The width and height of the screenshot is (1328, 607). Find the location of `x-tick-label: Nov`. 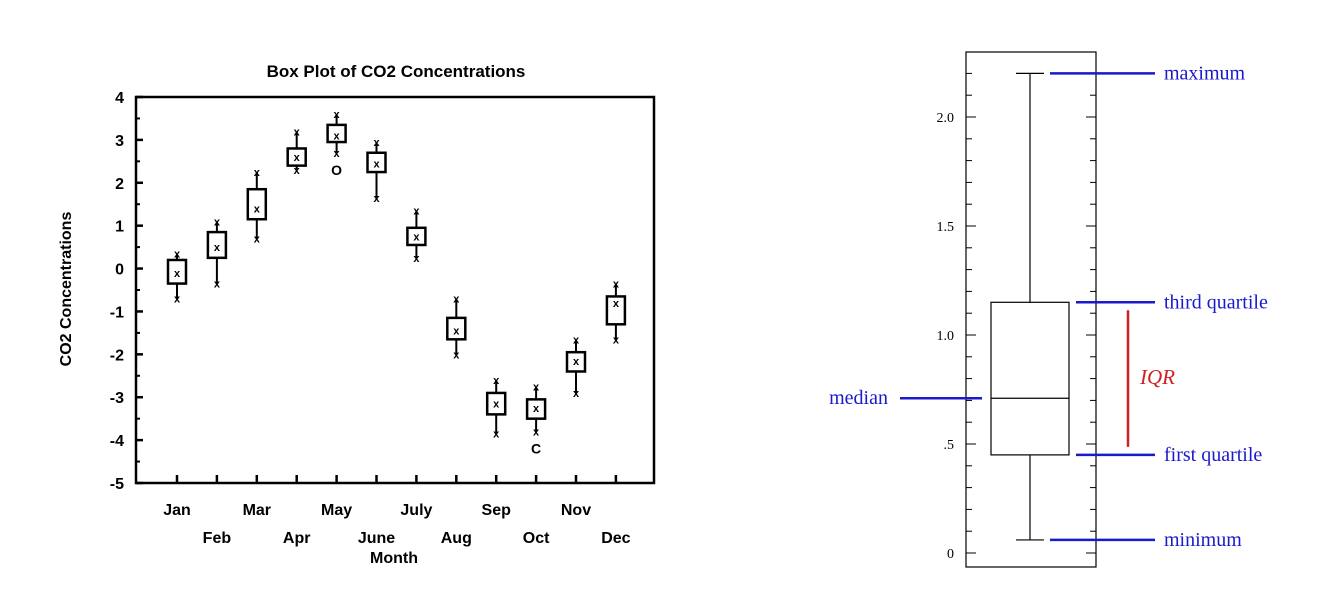

x-tick-label: Nov is located at coordinates (576, 510).